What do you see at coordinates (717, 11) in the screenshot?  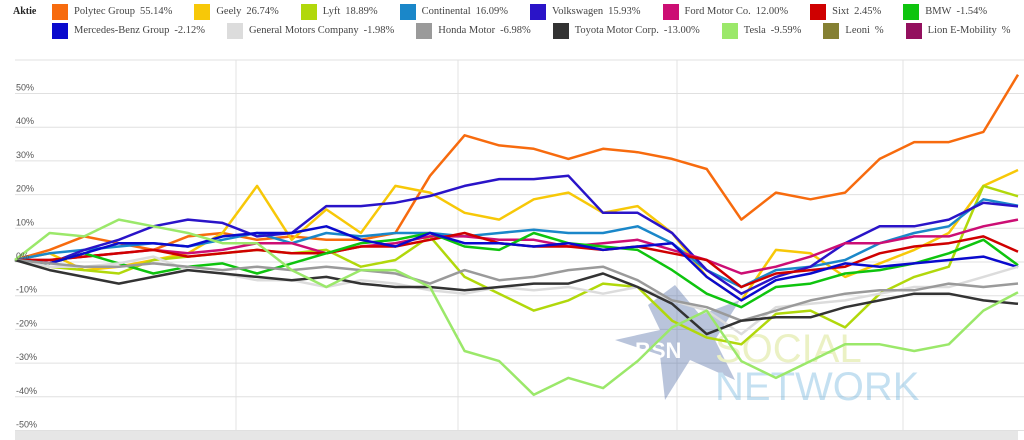 I see `legend-label: Ford Motor Co.` at bounding box center [717, 11].